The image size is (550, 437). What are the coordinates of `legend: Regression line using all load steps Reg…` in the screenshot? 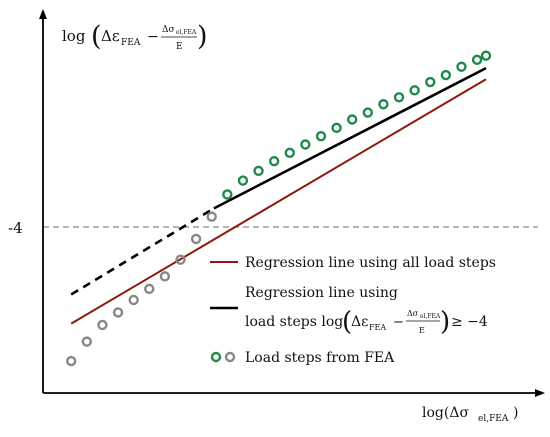 It's located at (353, 310).